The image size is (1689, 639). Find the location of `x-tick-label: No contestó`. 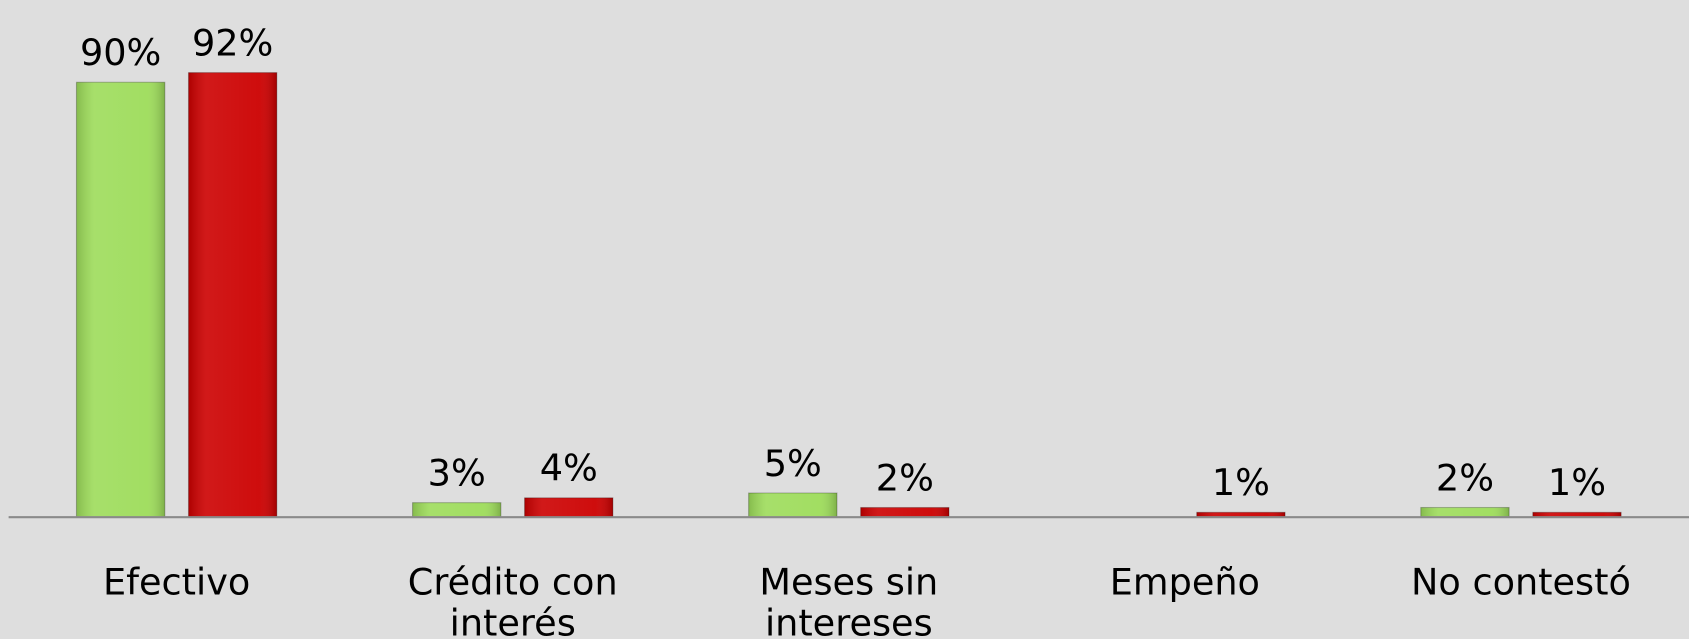

x-tick-label: No contestó is located at coordinates (1521, 582).